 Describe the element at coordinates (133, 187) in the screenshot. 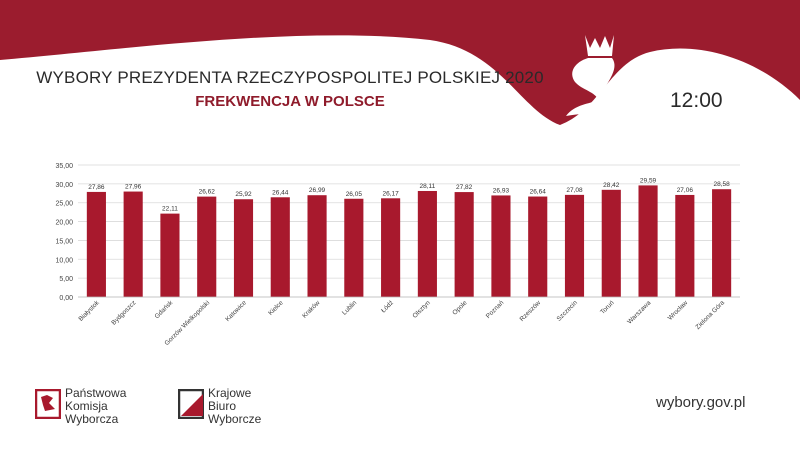

I see `data-label: 27,96` at that location.